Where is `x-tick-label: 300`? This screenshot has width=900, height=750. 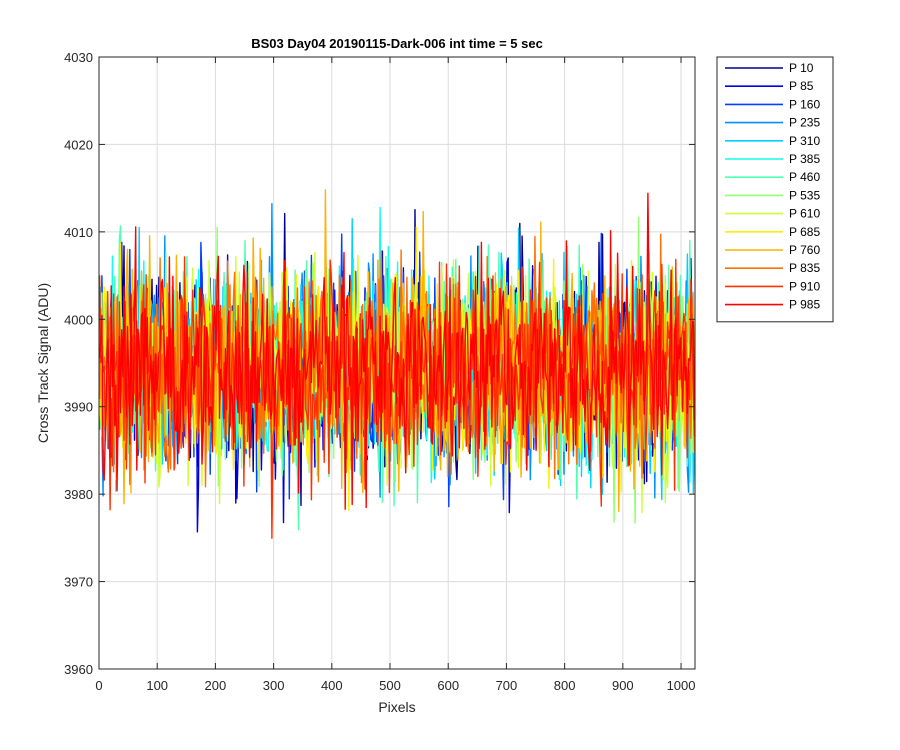 x-tick-label: 300 is located at coordinates (274, 685).